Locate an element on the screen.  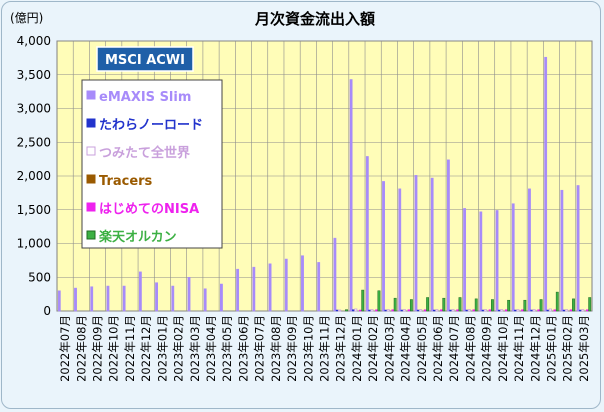
legend-label: つみたて全世界 is located at coordinates (144, 153).